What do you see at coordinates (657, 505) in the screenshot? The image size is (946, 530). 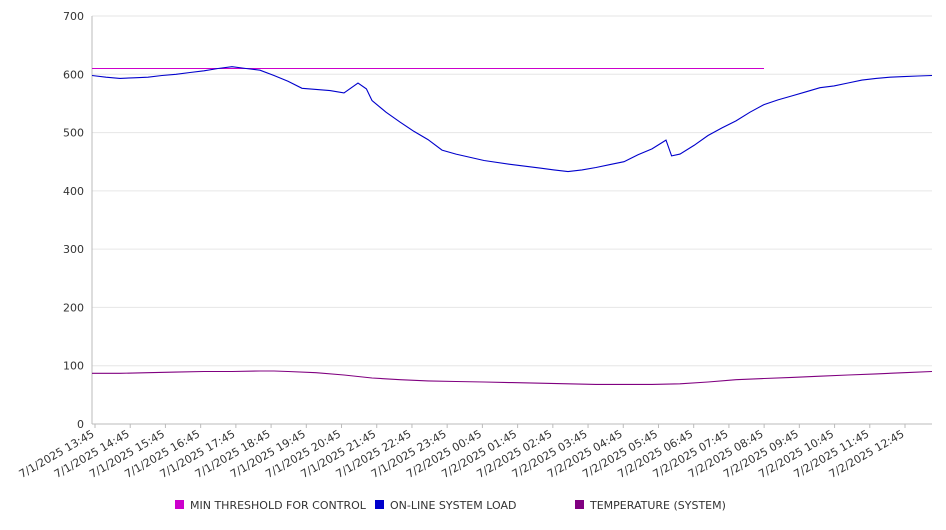 I see `legend-label: TEMPERATURE (SYSTEM)` at bounding box center [657, 505].